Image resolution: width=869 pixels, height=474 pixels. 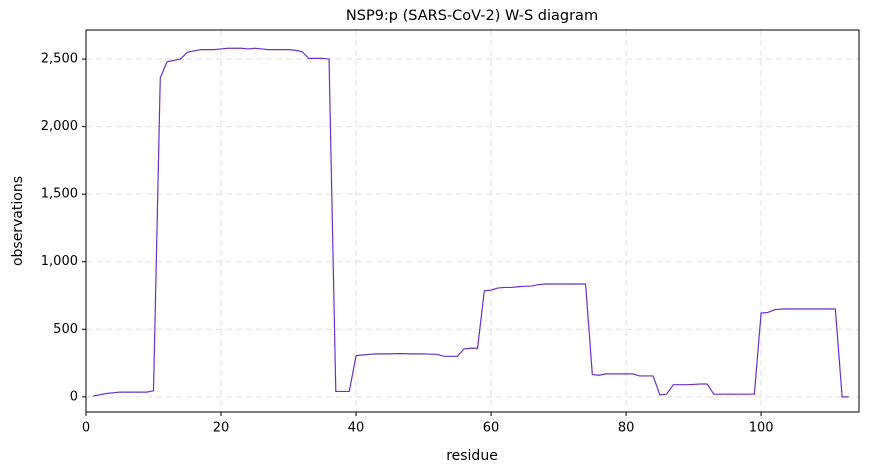 I want to click on y-tick-label: 500, so click(x=65, y=329).